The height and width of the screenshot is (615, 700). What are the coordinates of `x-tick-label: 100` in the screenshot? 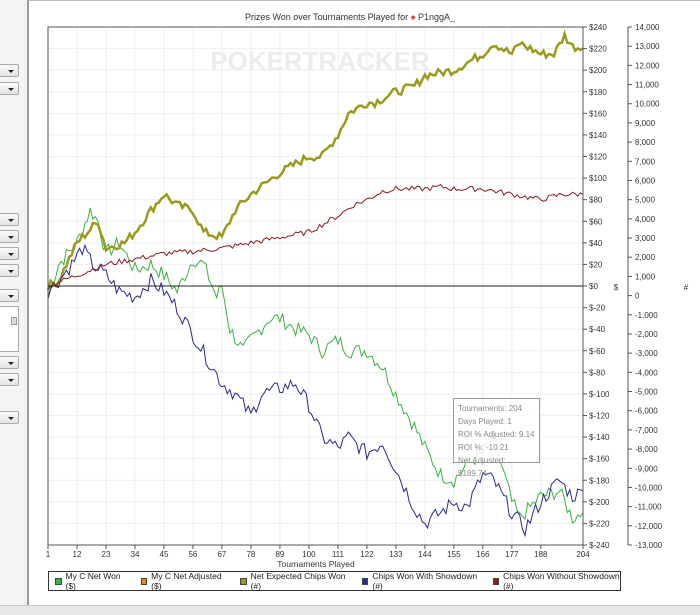 It's located at (309, 554).